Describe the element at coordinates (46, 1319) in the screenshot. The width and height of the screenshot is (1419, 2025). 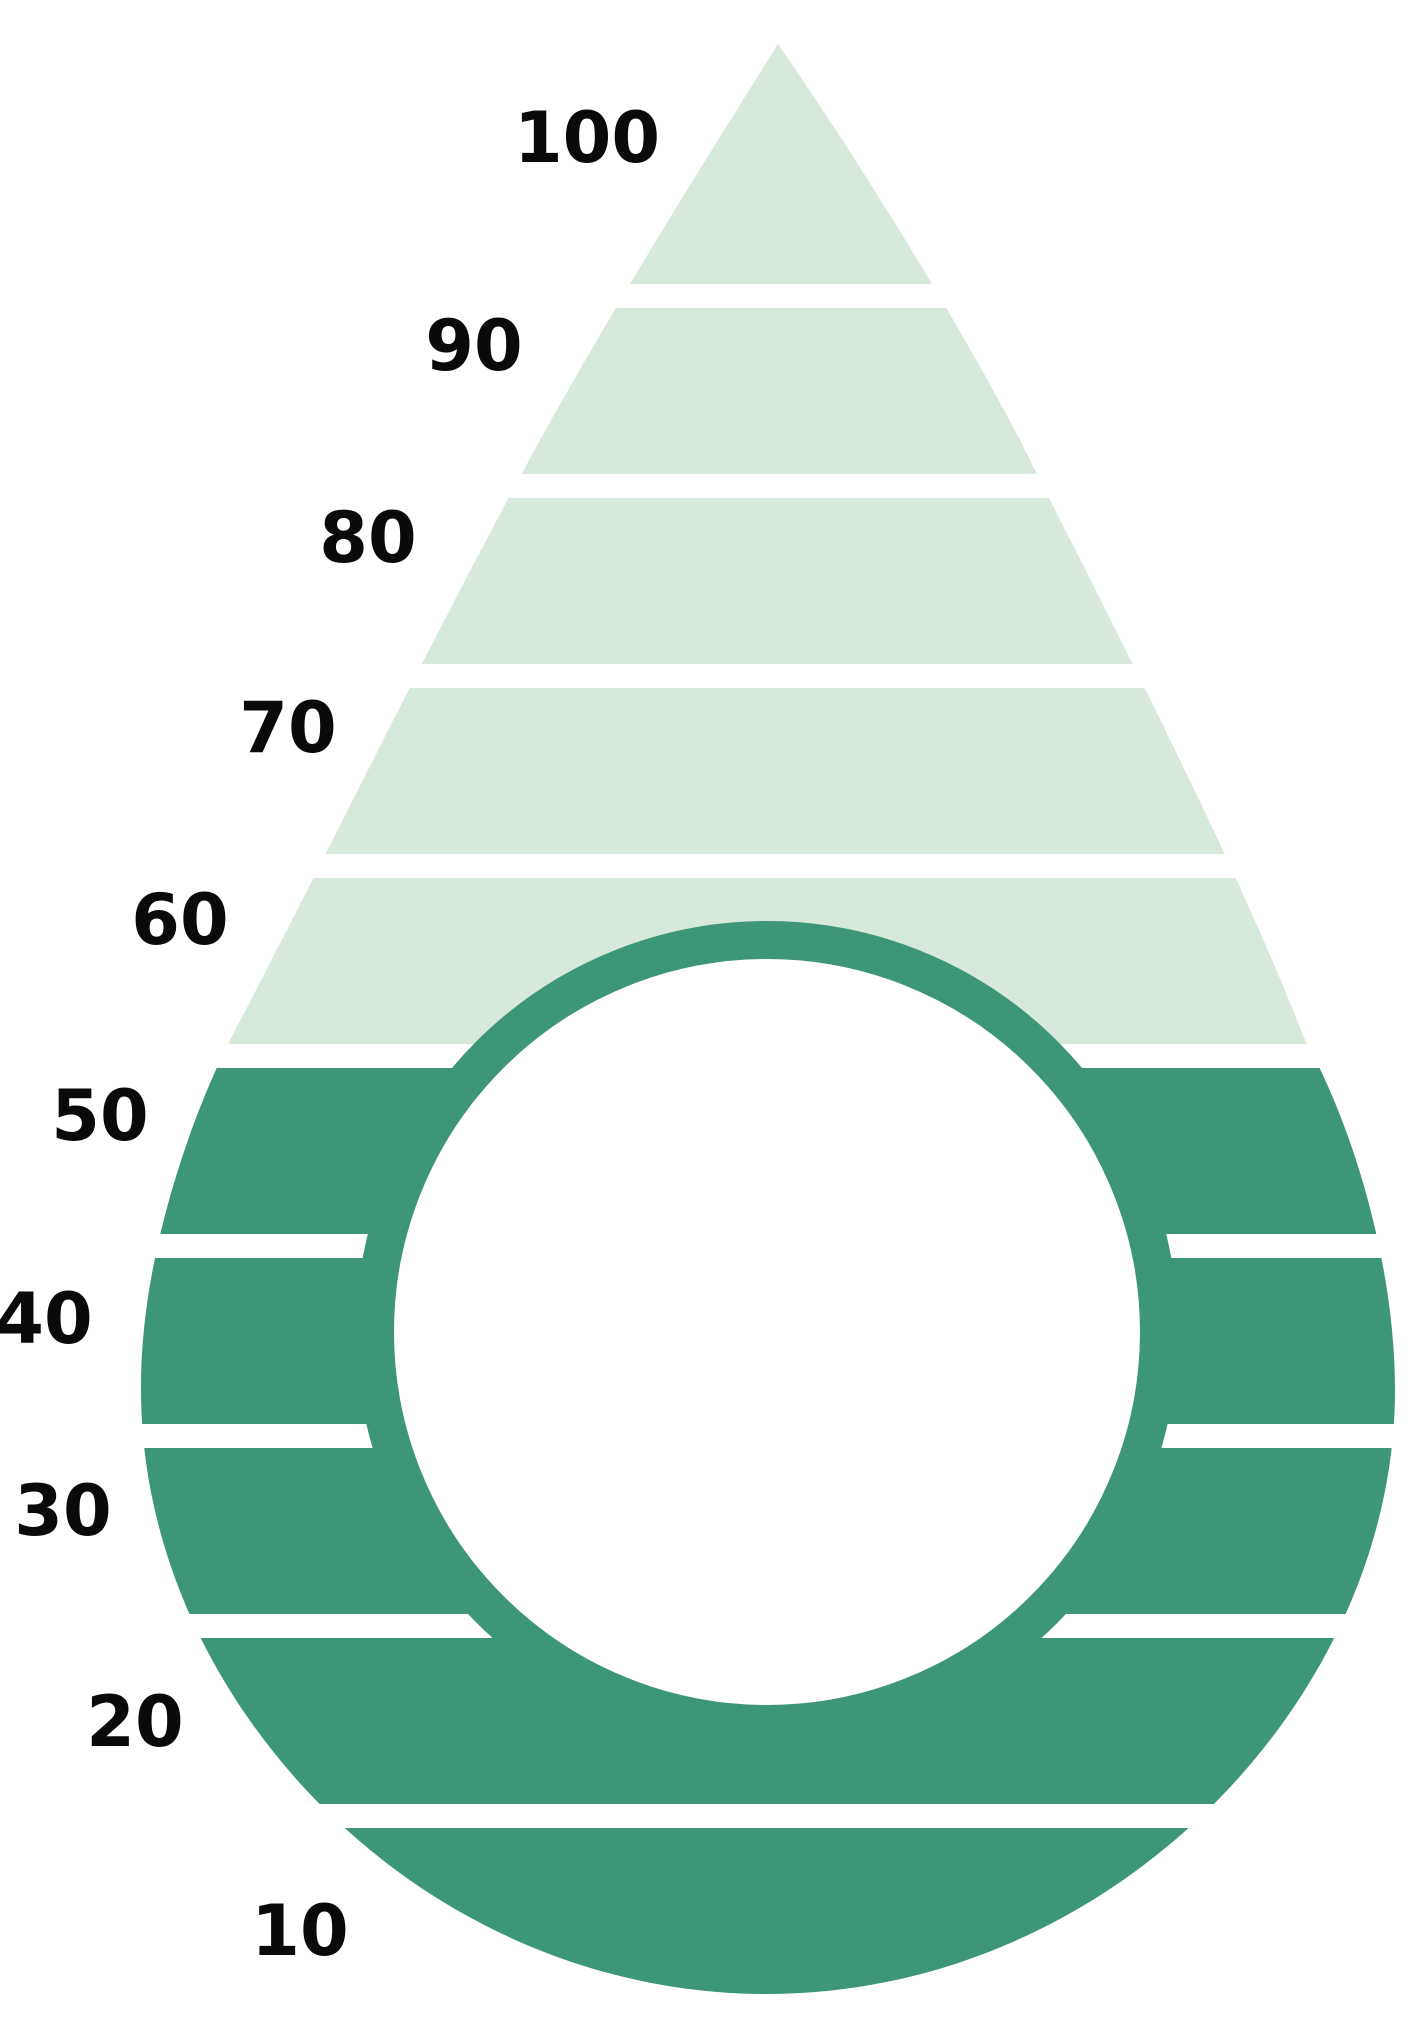
I see `level-label-40: 40` at that location.